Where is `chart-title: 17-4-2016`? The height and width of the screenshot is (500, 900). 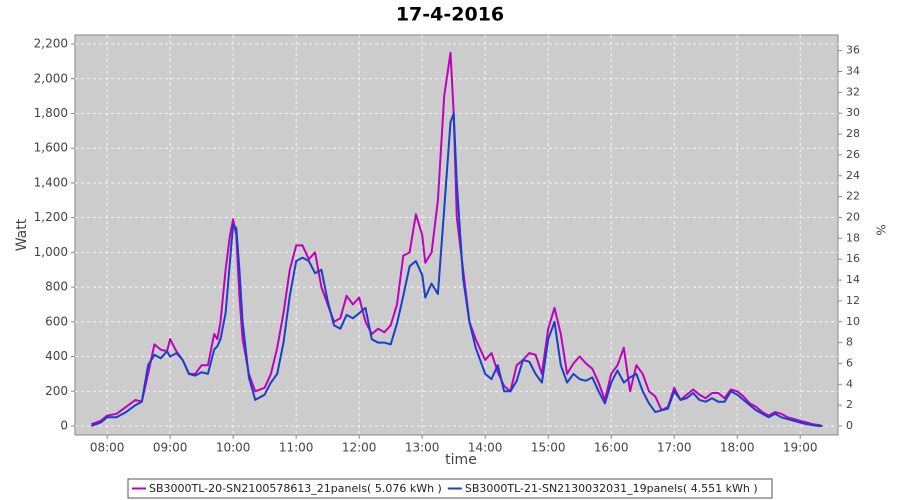 chart-title: 17-4-2016 is located at coordinates (450, 15).